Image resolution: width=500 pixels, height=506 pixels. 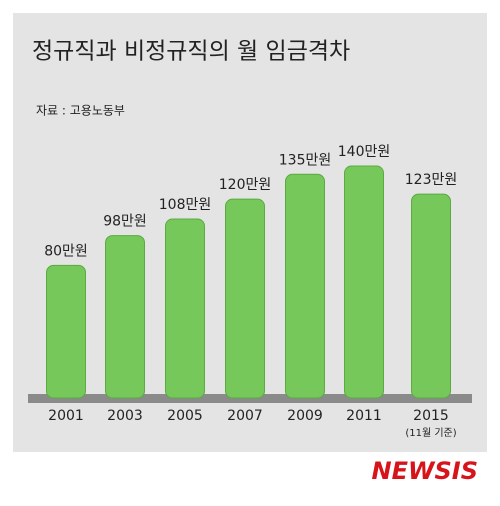 I want to click on x-tick-label: 2005, so click(x=185, y=416).